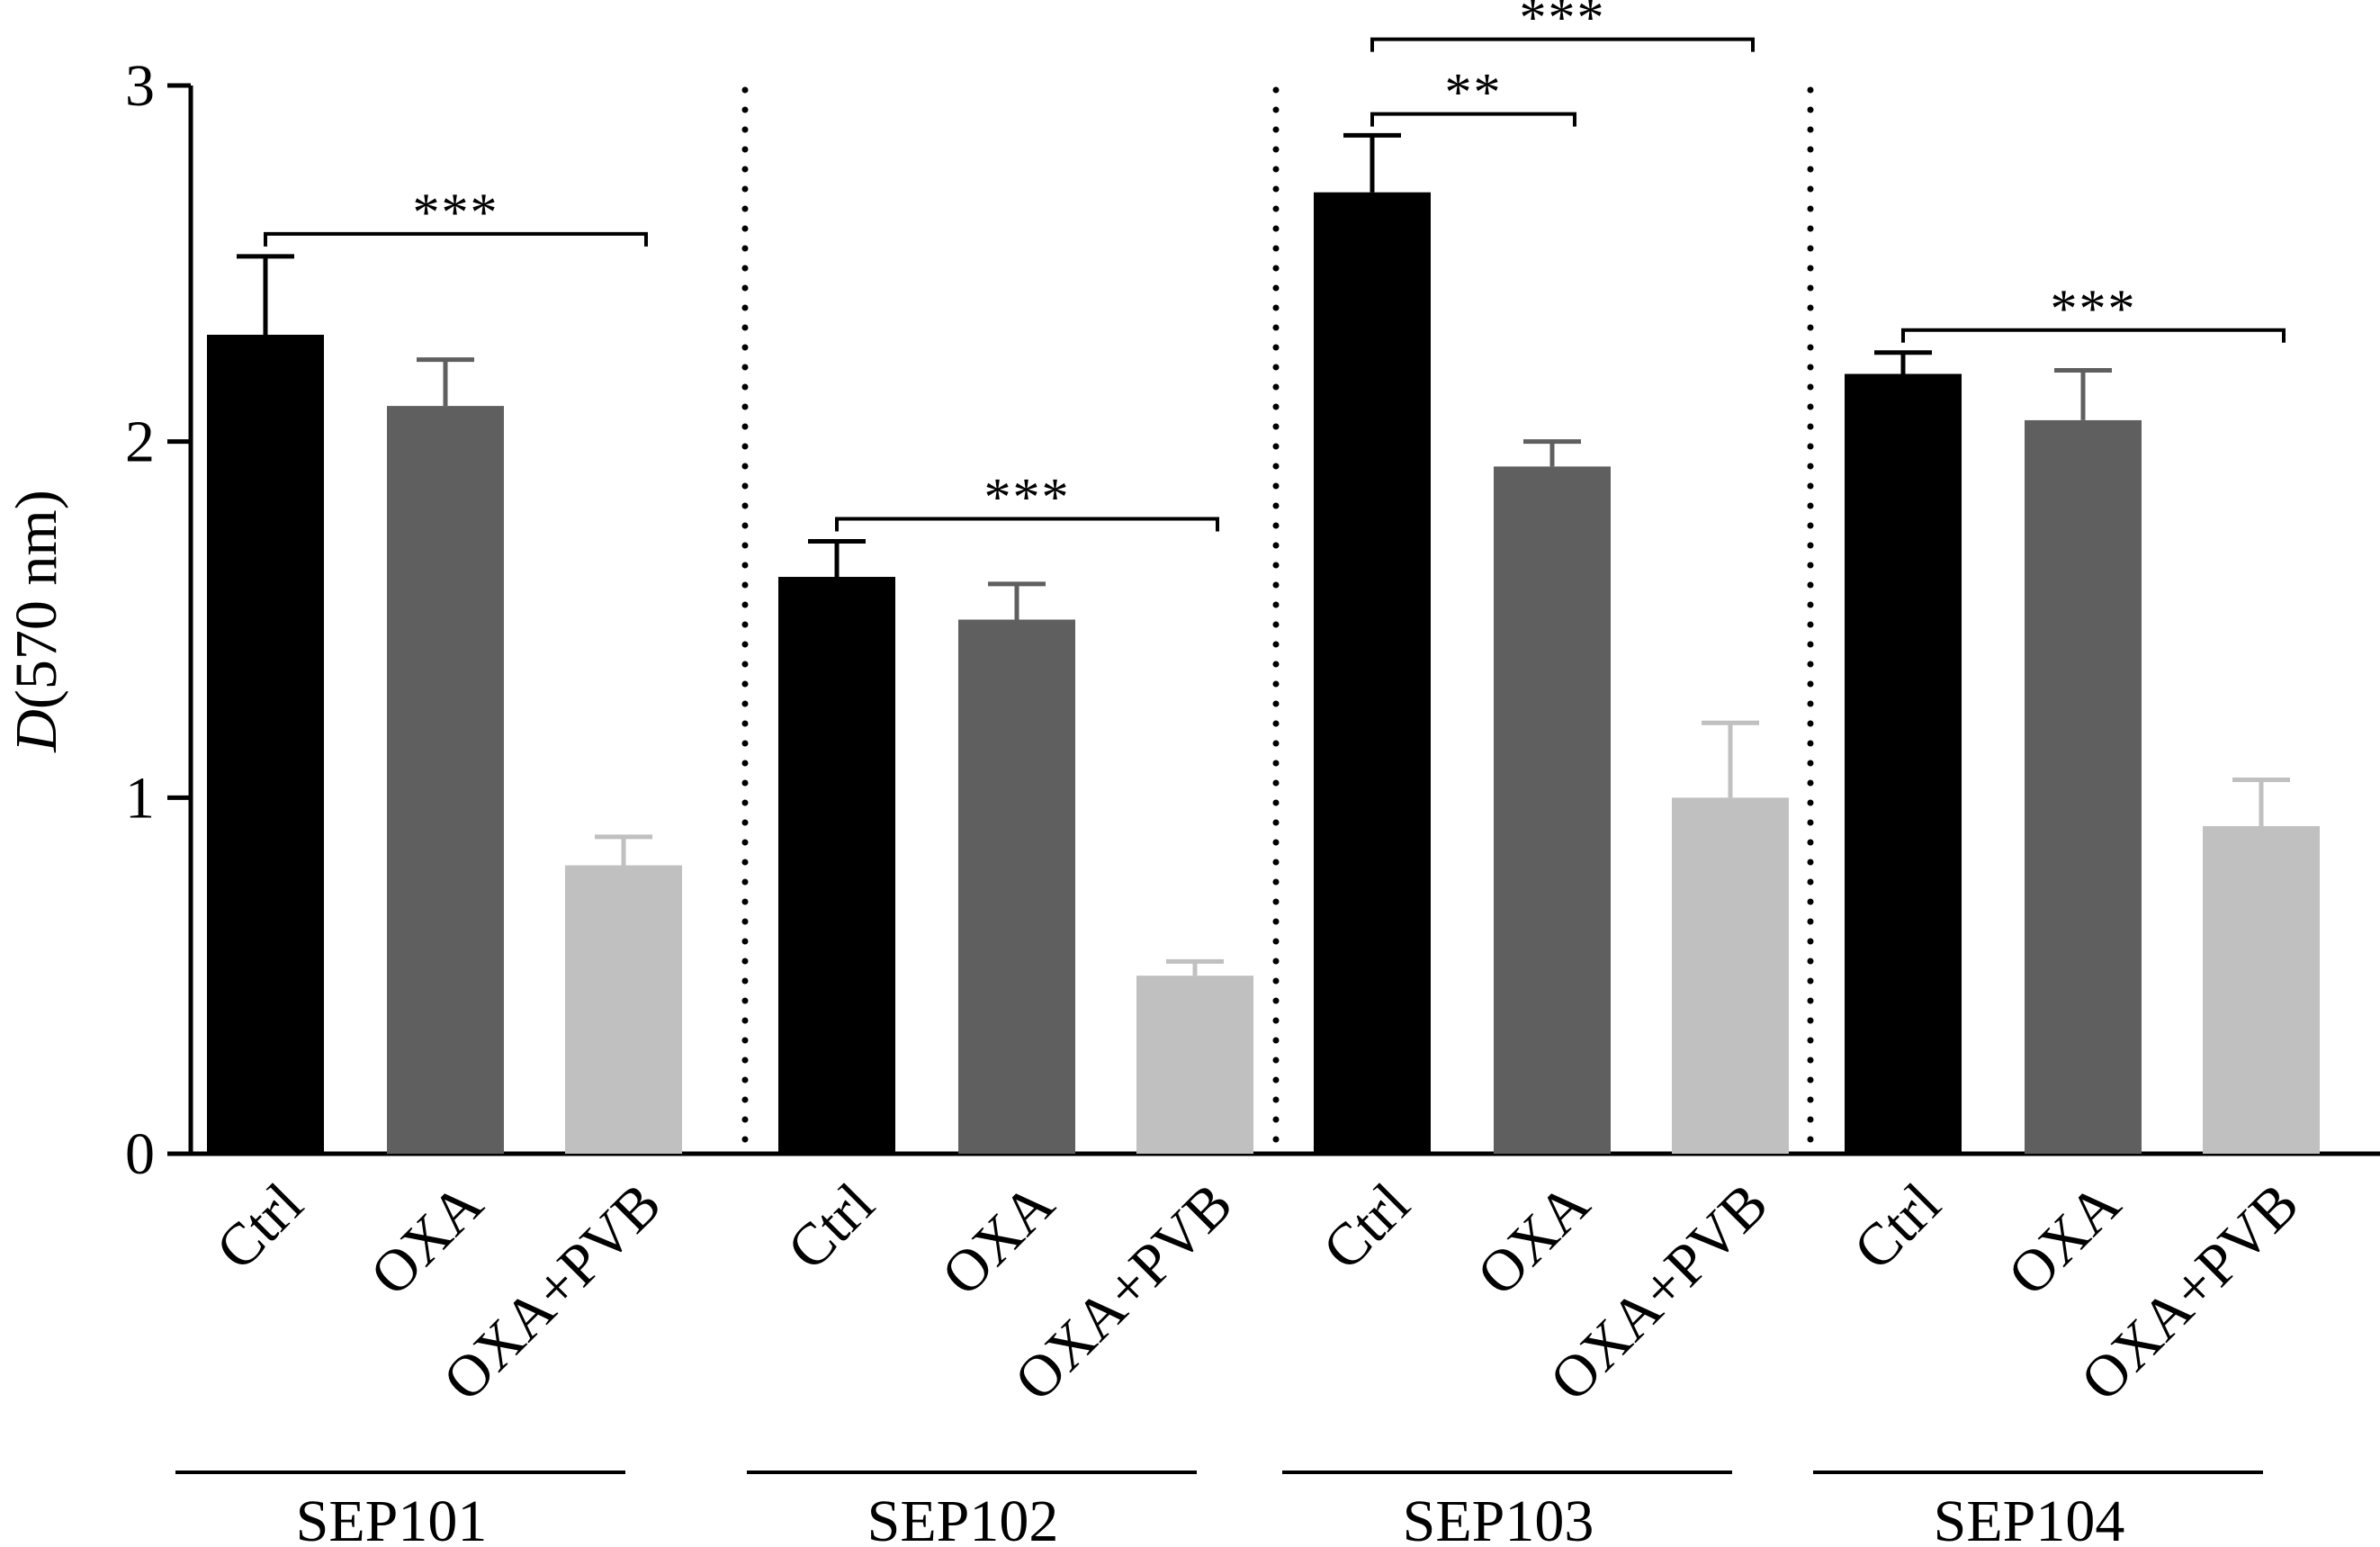 Image resolution: width=2380 pixels, height=1547 pixels. I want to click on bar-sep103-oxa, so click(1553, 810).